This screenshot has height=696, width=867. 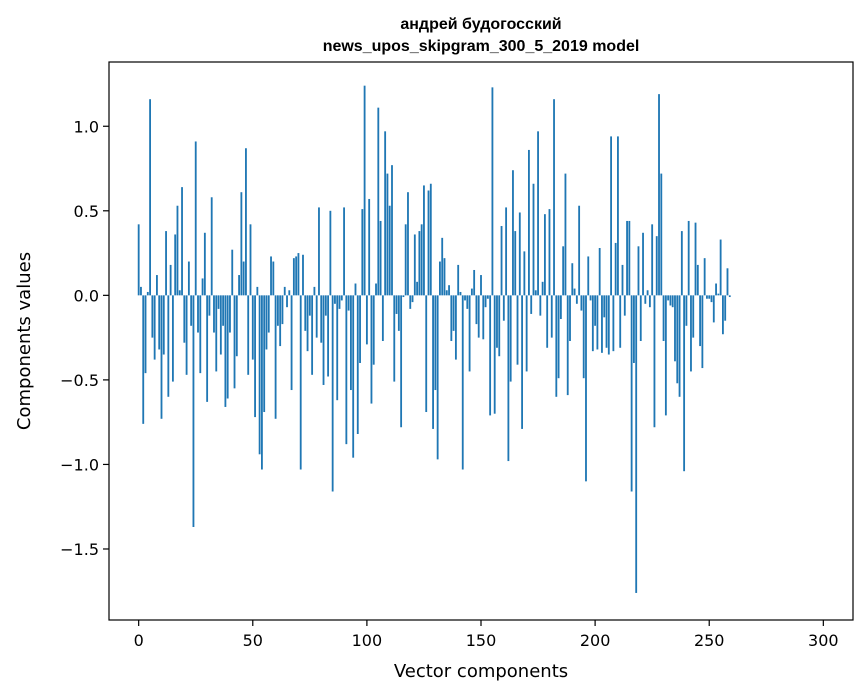 I want to click on x-tick-label: 200, so click(x=595, y=640).